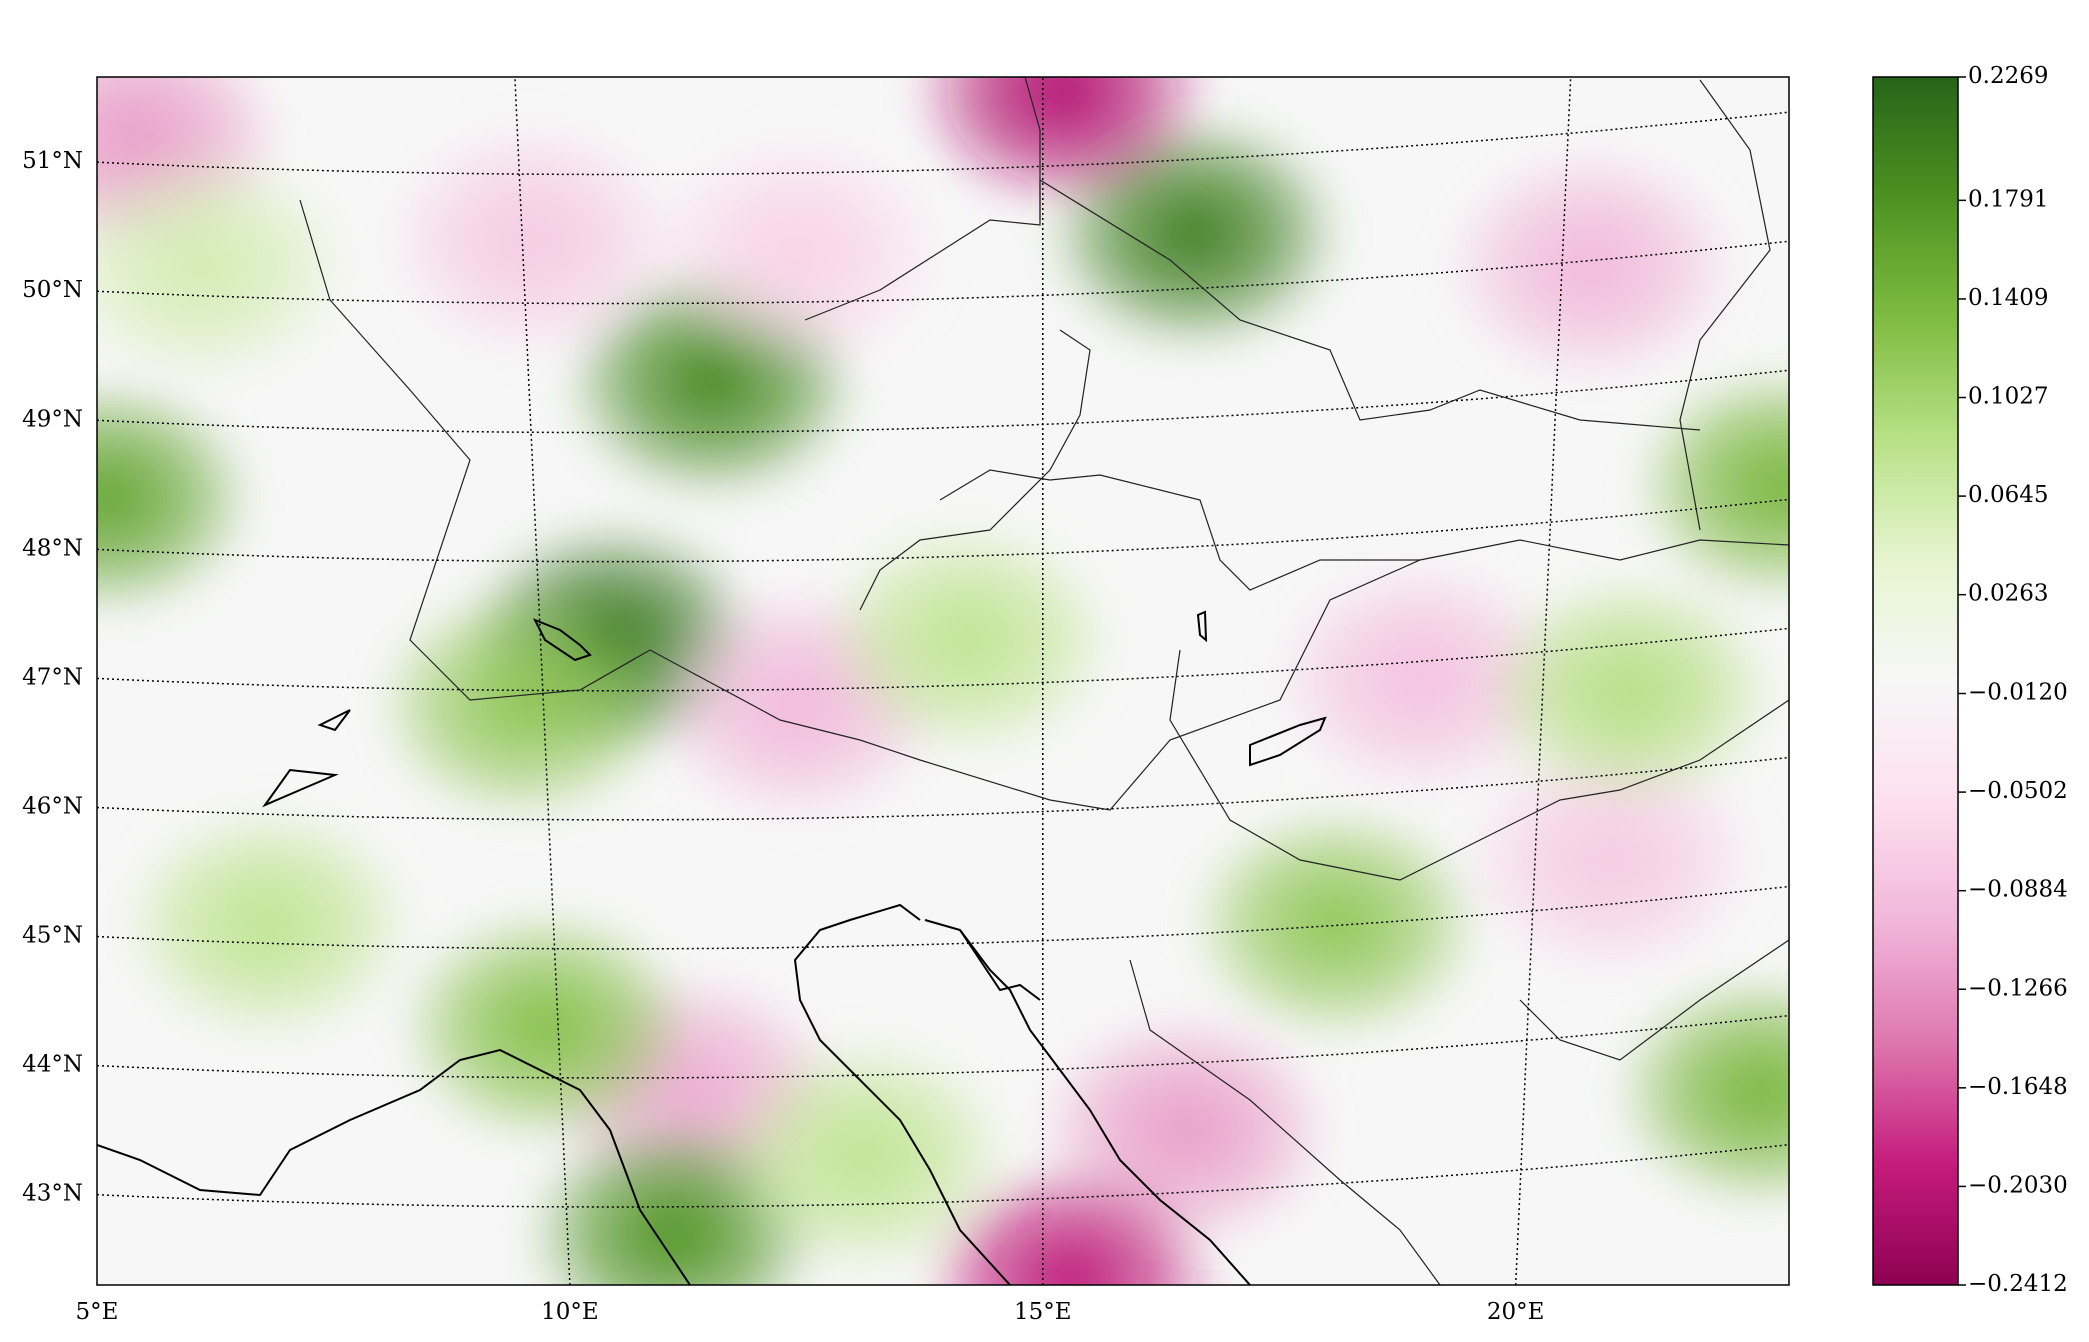  Describe the element at coordinates (97, 1312) in the screenshot. I see `lon-label: 5°E` at that location.